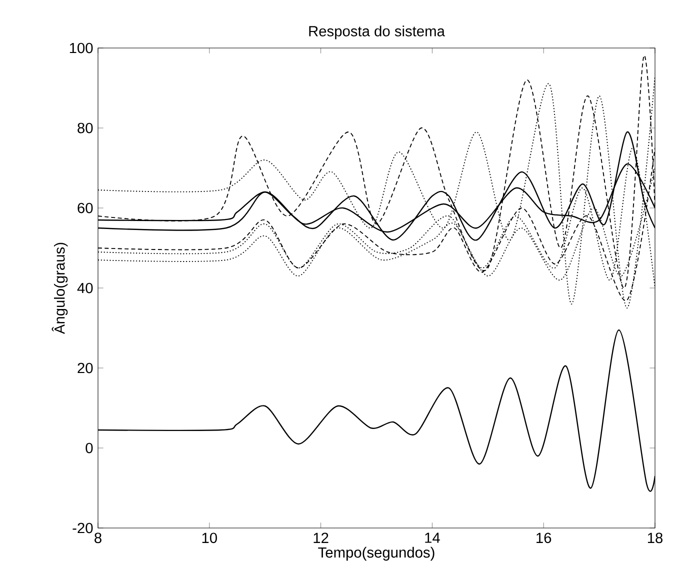 The image size is (685, 561). What do you see at coordinates (85, 128) in the screenshot?
I see `y-tick-label: 80` at bounding box center [85, 128].